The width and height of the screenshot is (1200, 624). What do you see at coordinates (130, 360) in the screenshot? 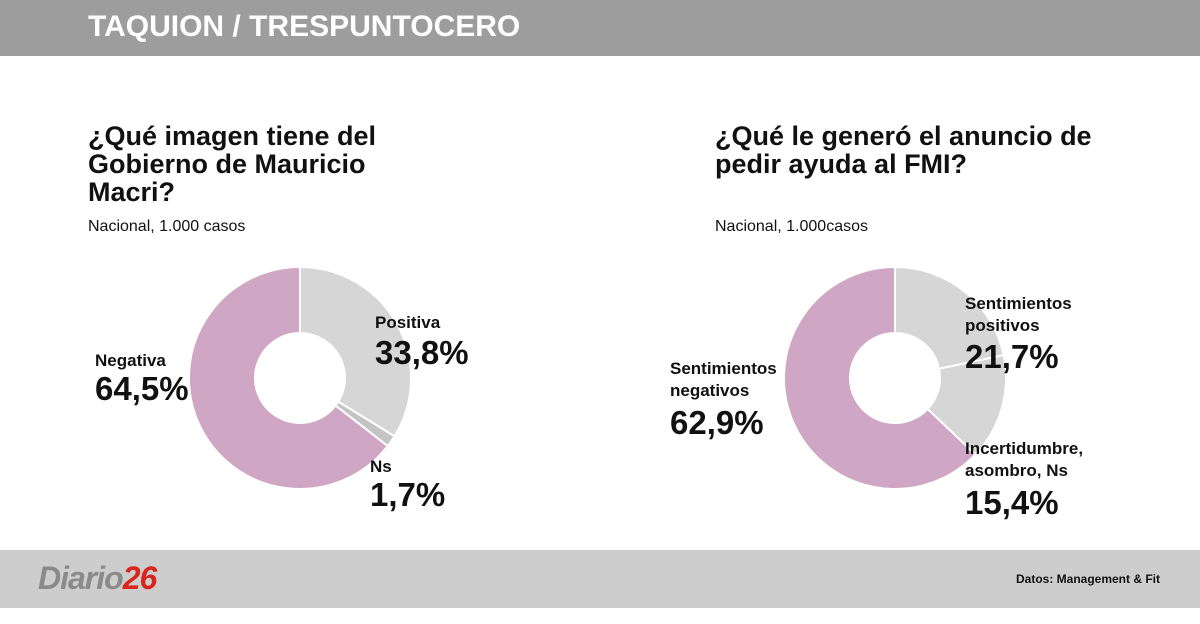
I see `slice-label: Negativa` at bounding box center [130, 360].